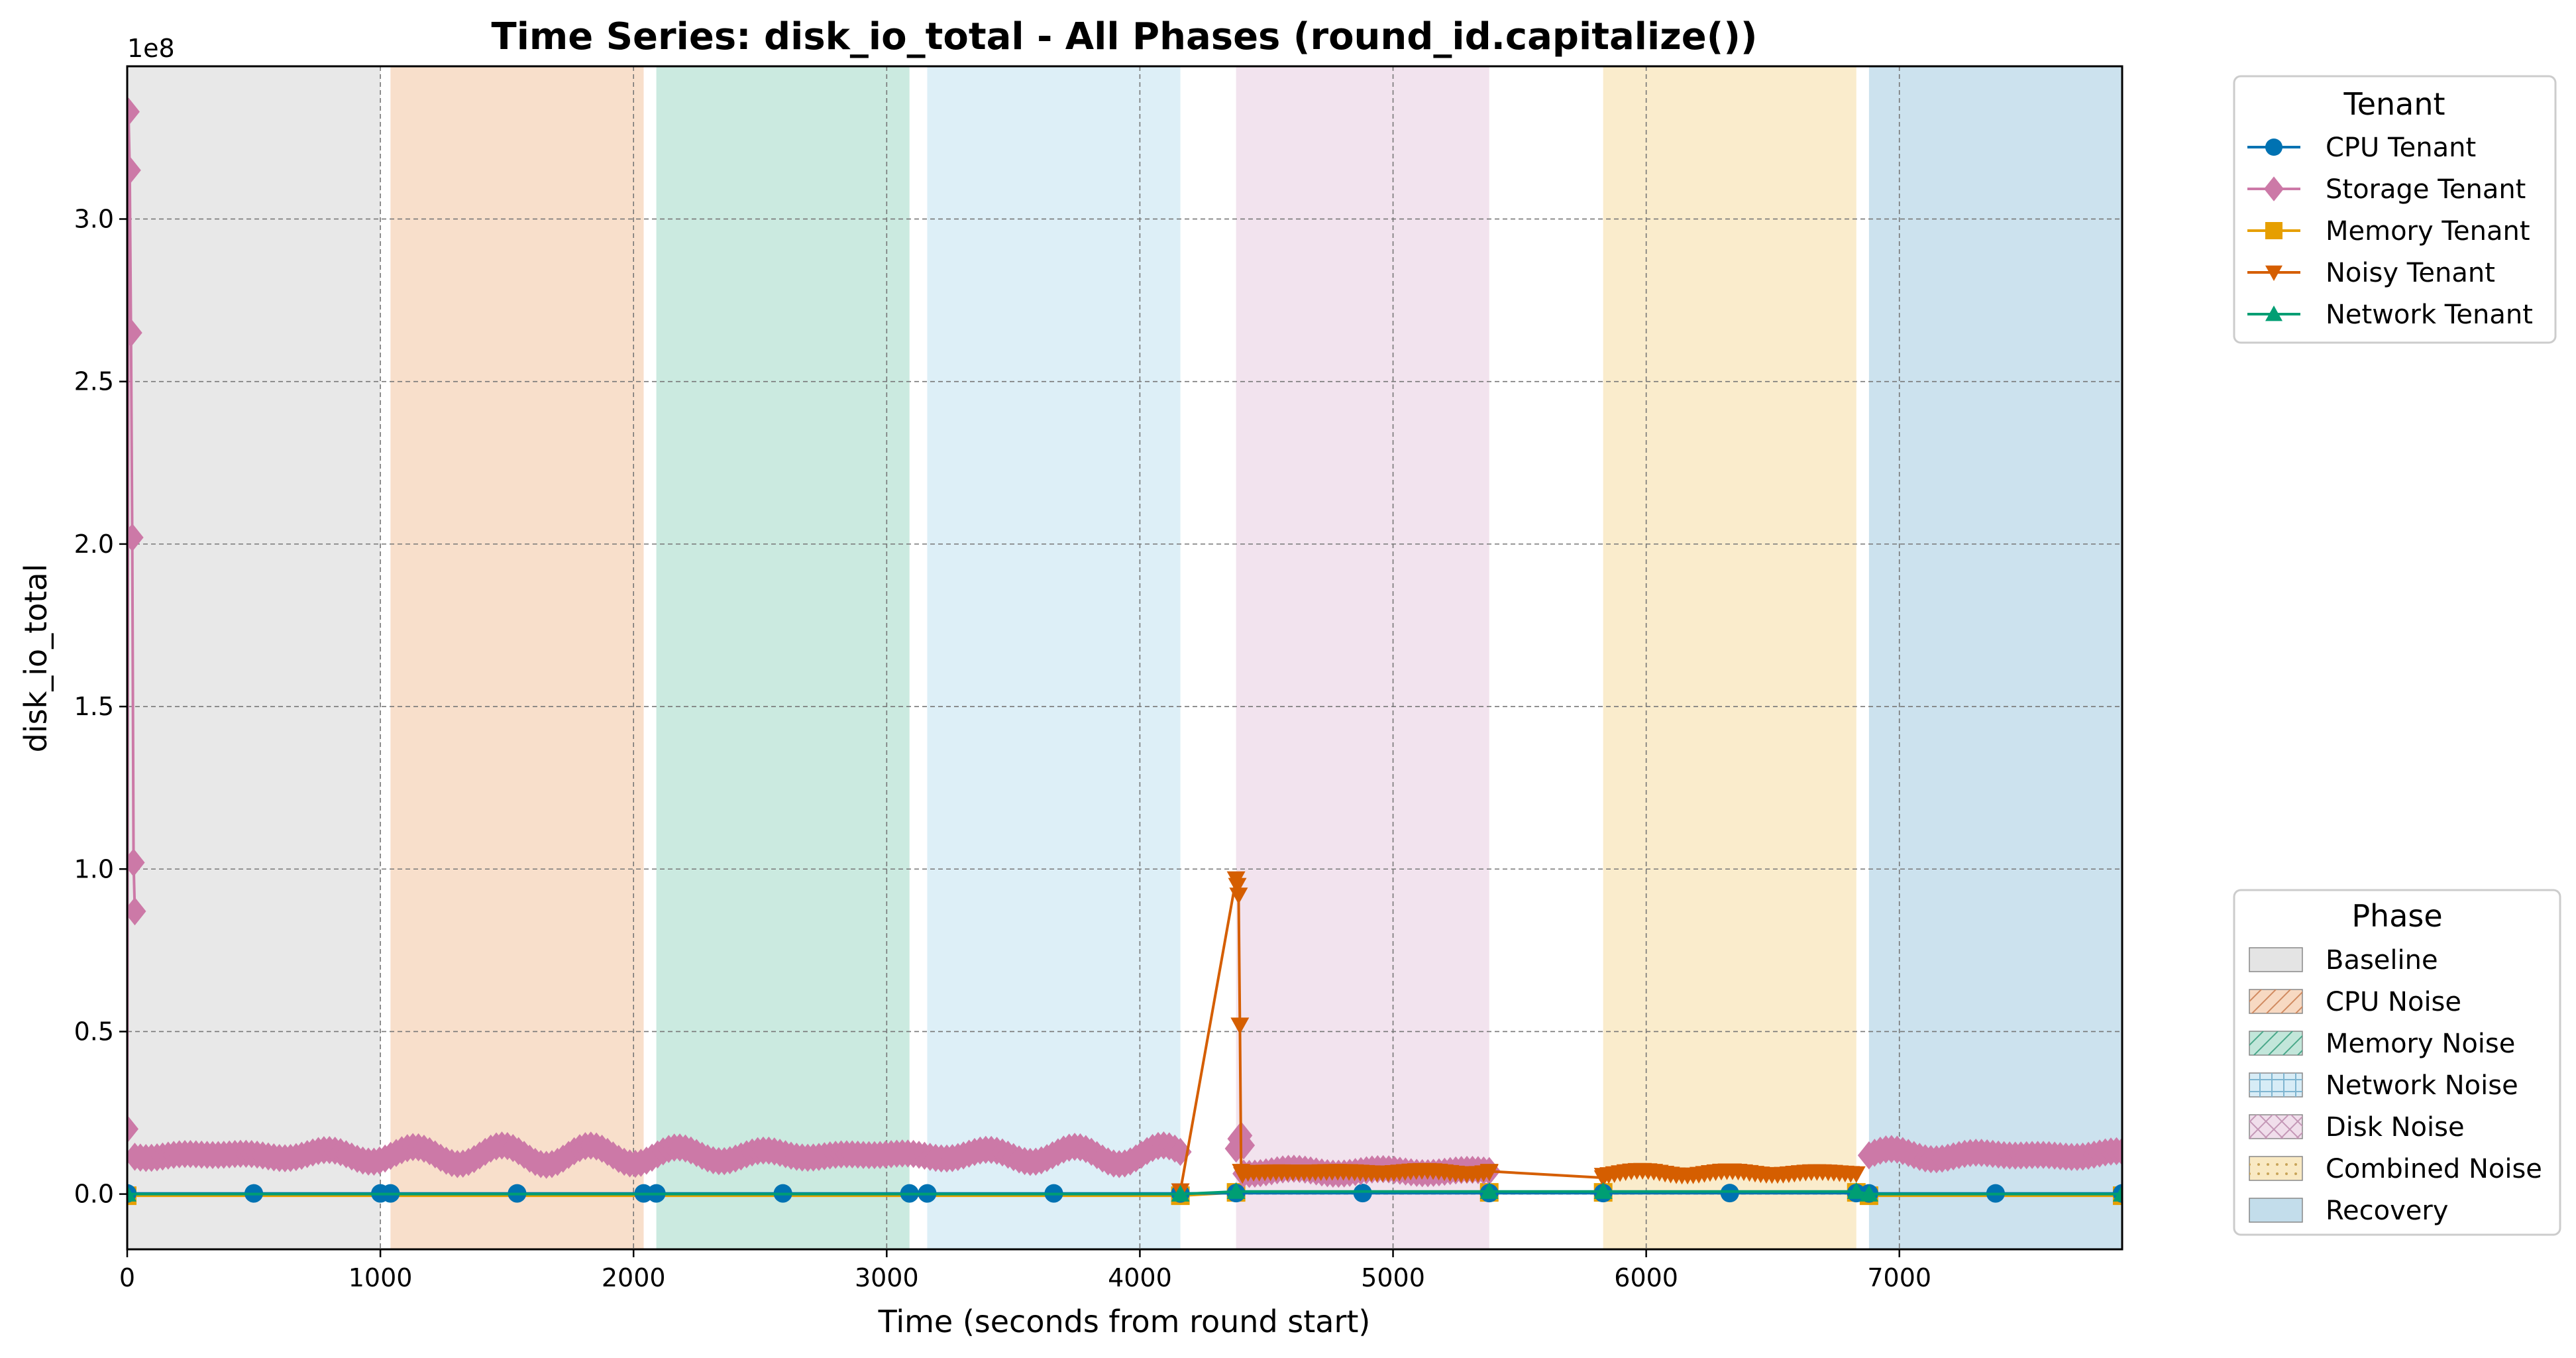 The height and width of the screenshot is (1358, 2576). Describe the element at coordinates (94, 218) in the screenshot. I see `y-tick-label: 3.0` at that location.